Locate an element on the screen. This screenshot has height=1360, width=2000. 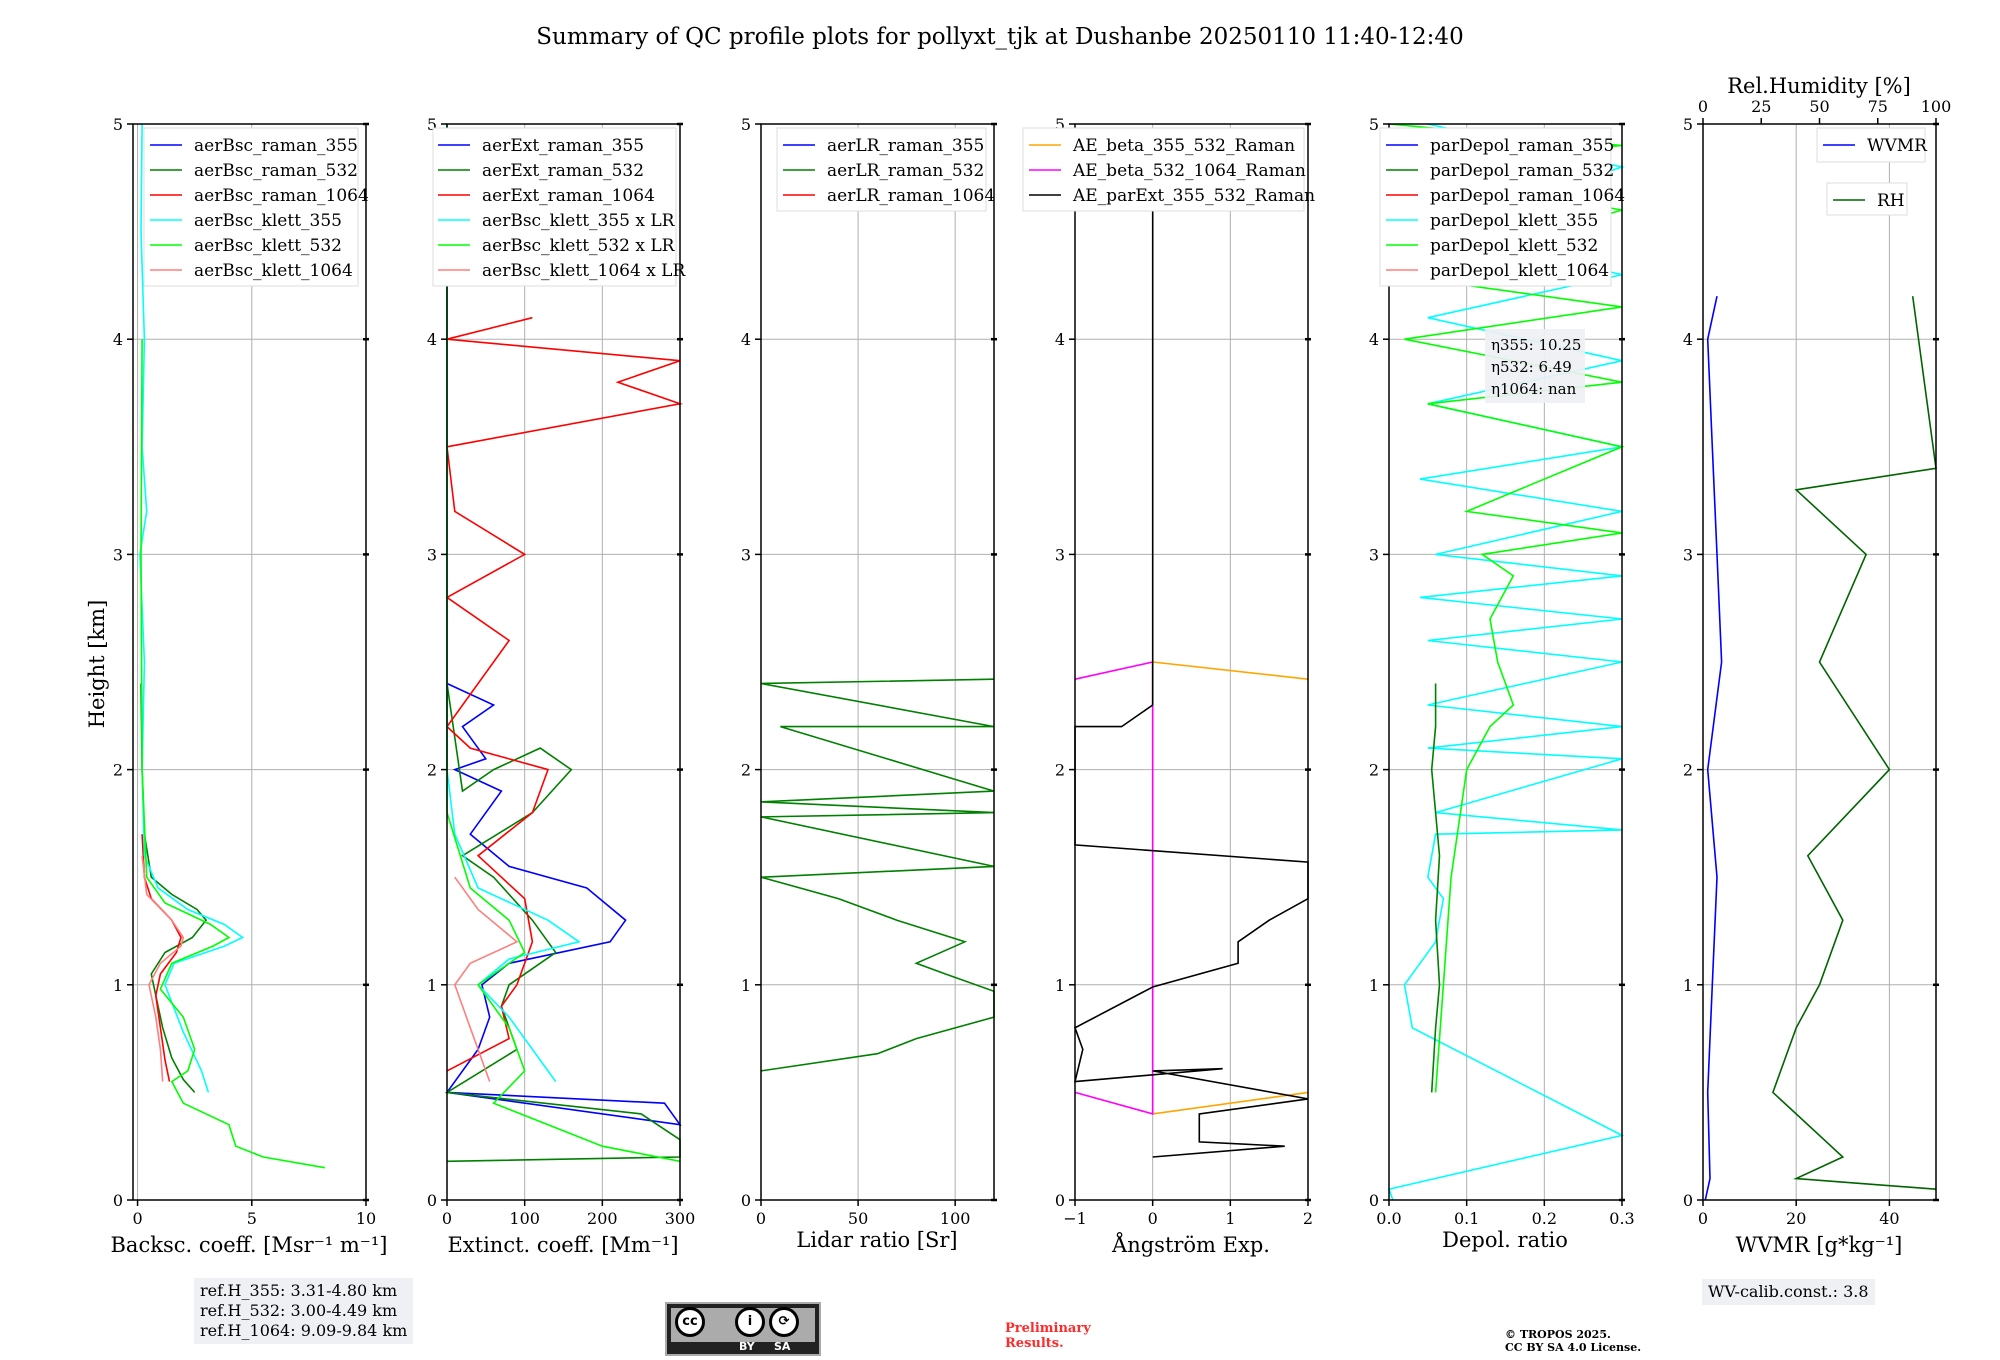
ref-height-1064: ref.H_1064: 9.09-9.84 km is located at coordinates (304, 1330).